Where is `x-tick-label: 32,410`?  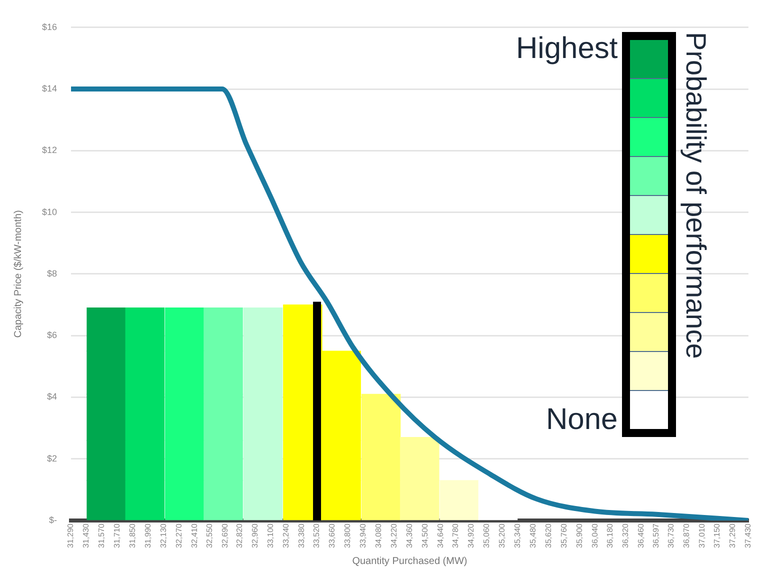 x-tick-label: 32,410 is located at coordinates (194, 535).